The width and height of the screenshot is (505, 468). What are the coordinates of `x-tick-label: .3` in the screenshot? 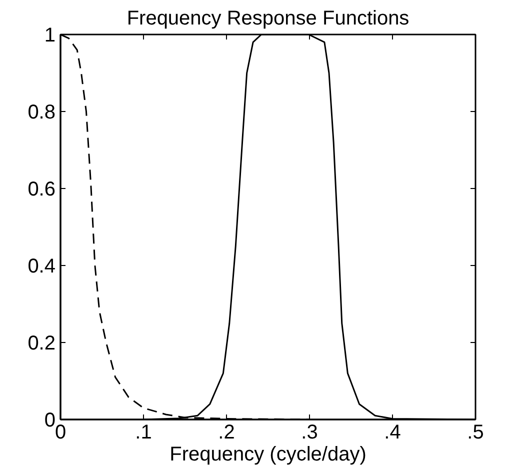 It's located at (309, 433).